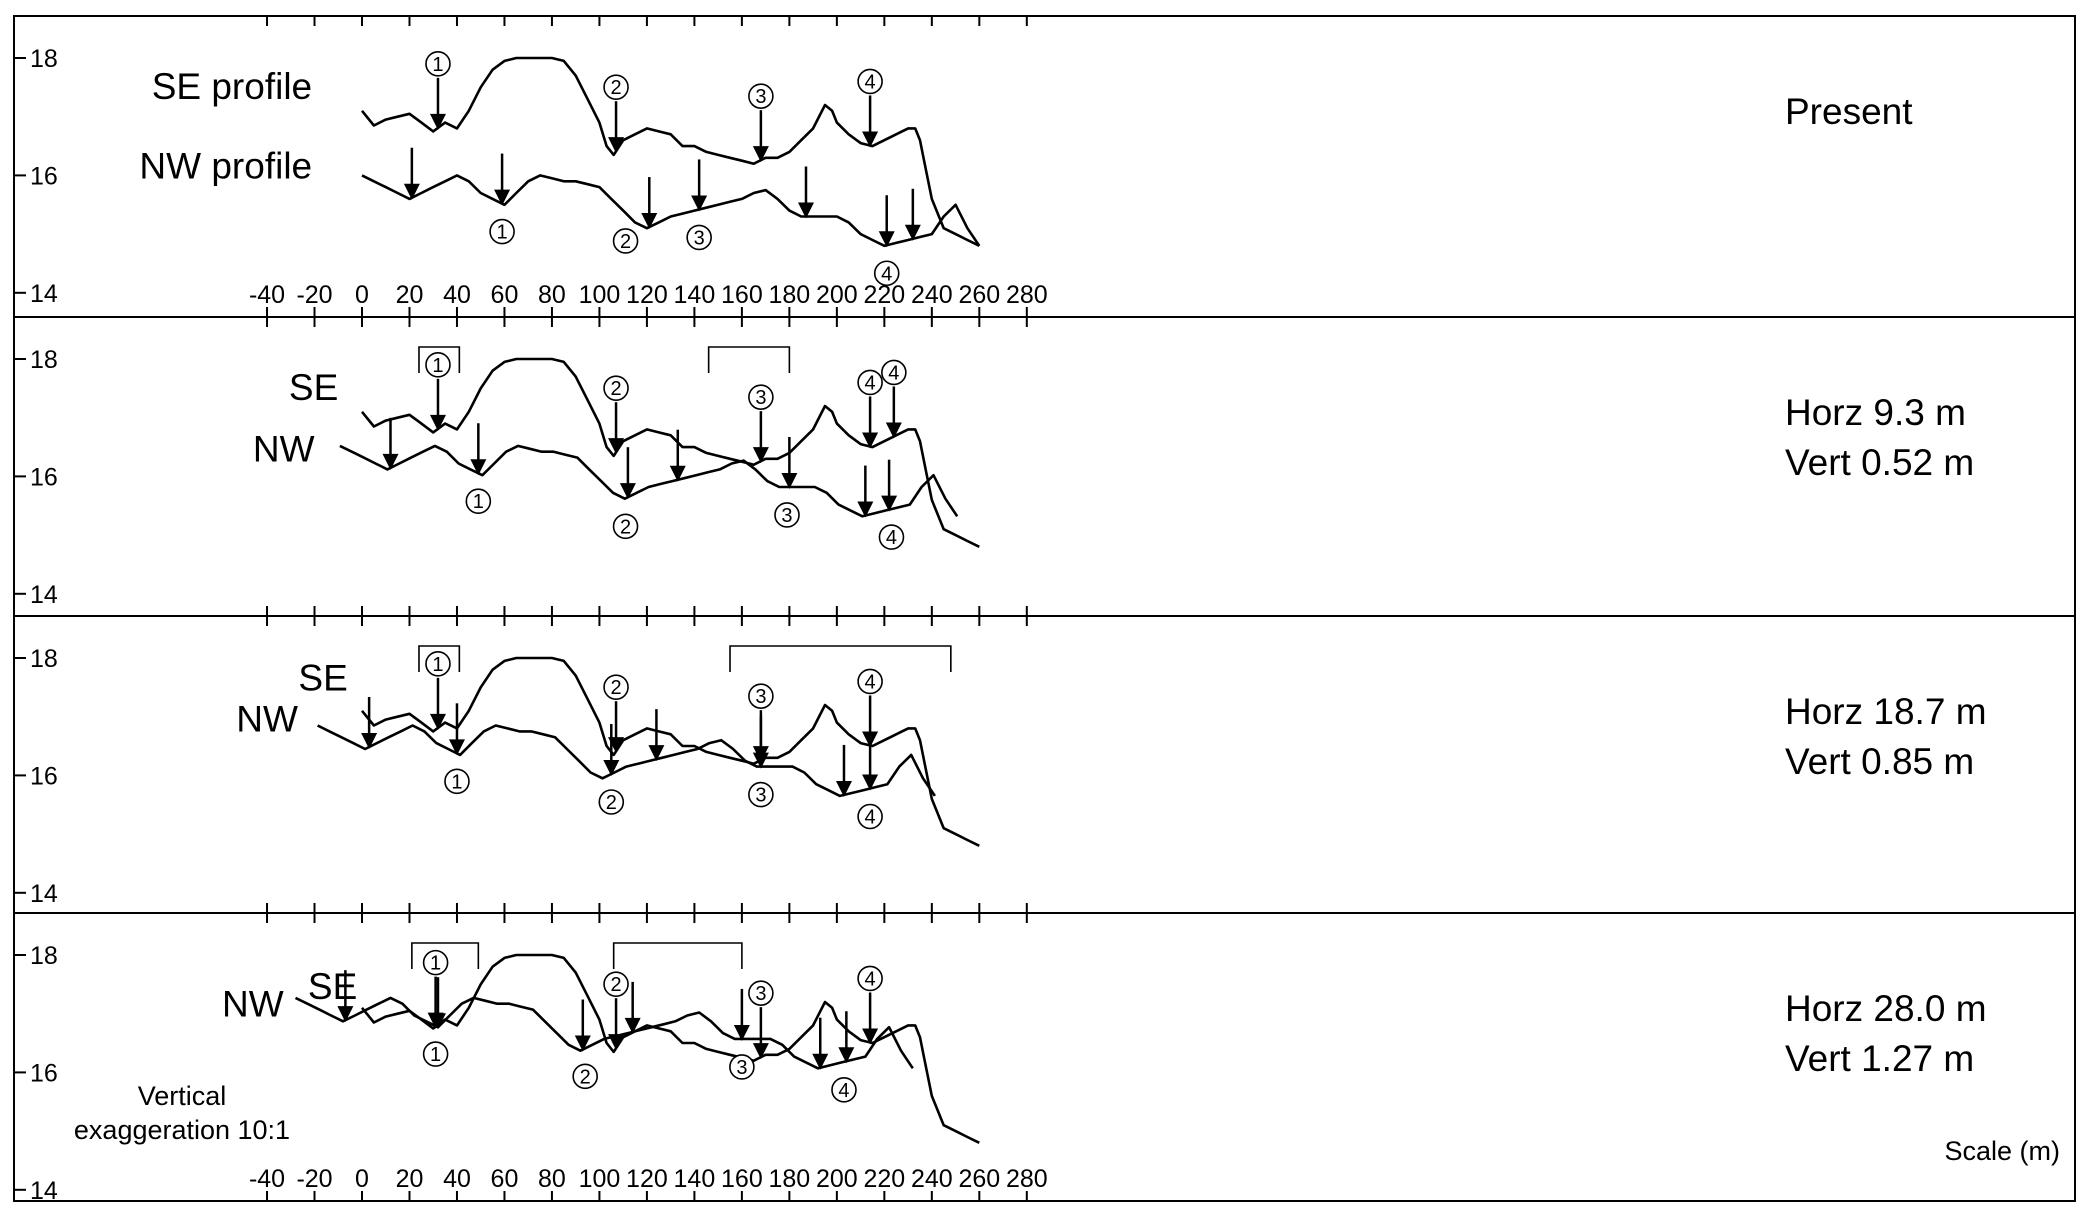  Describe the element at coordinates (893, 430) in the screenshot. I see `se-arrow-5-head` at that location.